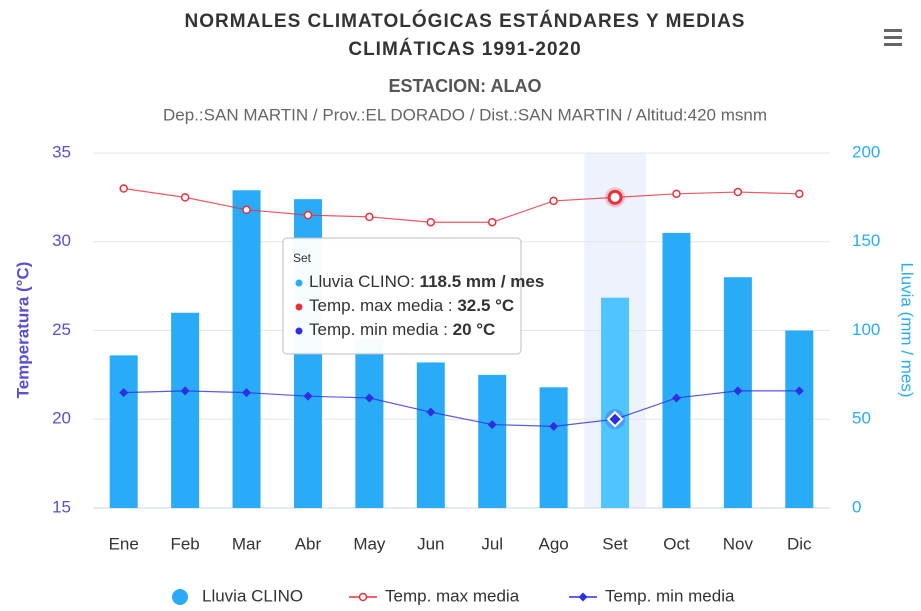 The width and height of the screenshot is (921, 611). What do you see at coordinates (61, 506) in the screenshot?
I see `y-tick-label: 15` at bounding box center [61, 506].